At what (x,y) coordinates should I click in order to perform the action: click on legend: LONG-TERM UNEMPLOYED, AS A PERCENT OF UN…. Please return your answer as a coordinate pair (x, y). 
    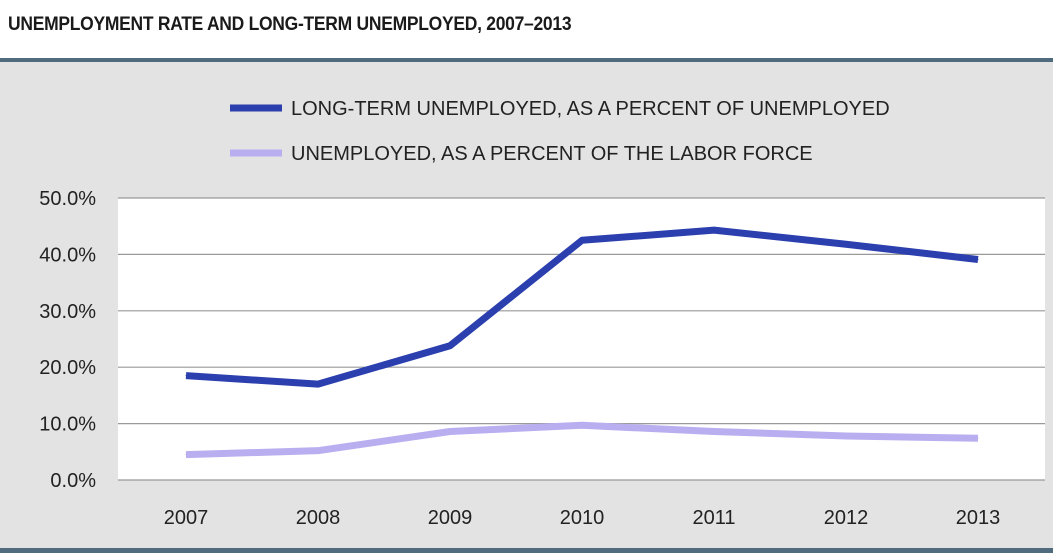
    Looking at the image, I should click on (560, 131).